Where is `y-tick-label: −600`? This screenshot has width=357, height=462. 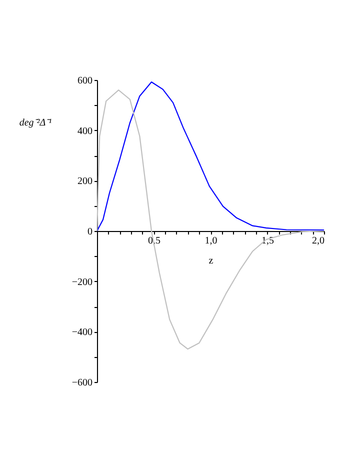 y-tick-label: −600 is located at coordinates (82, 383).